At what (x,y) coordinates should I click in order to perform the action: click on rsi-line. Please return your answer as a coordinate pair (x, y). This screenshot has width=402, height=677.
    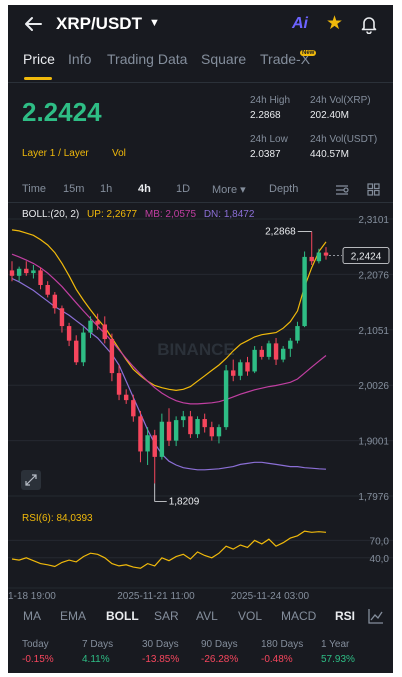
    Looking at the image, I should click on (169, 549).